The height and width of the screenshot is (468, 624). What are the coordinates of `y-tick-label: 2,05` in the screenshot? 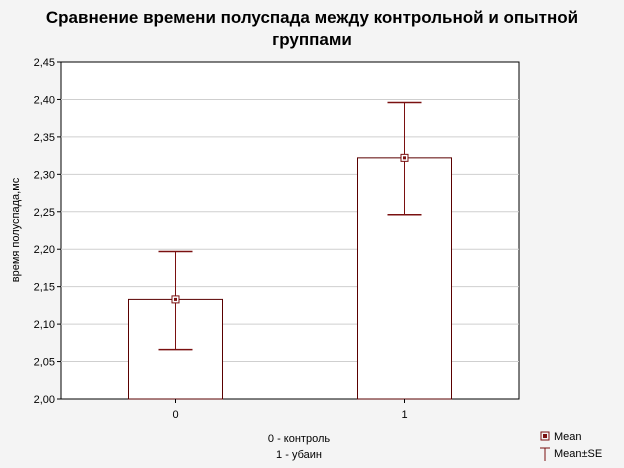 It's located at (44, 363).